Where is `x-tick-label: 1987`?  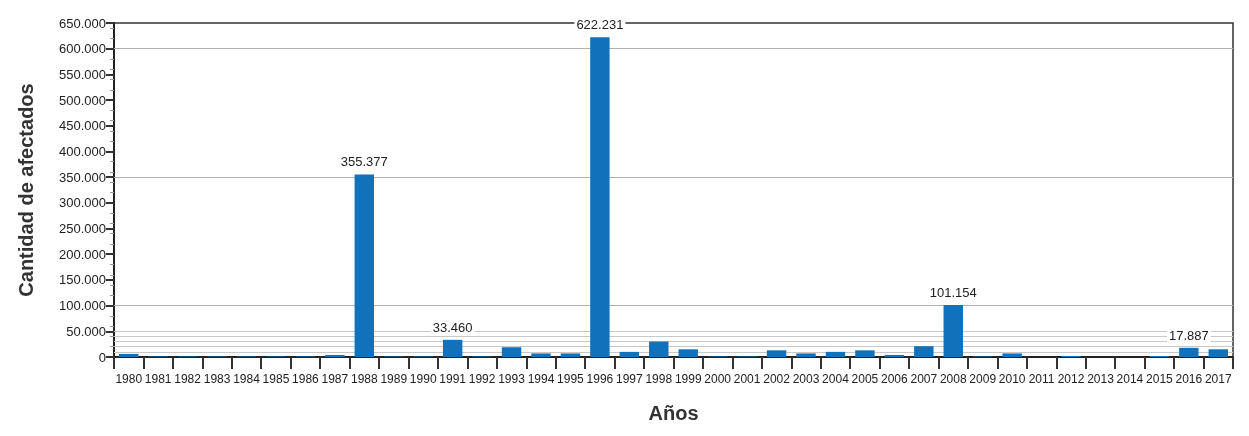
x-tick-label: 1987 is located at coordinates (335, 379).